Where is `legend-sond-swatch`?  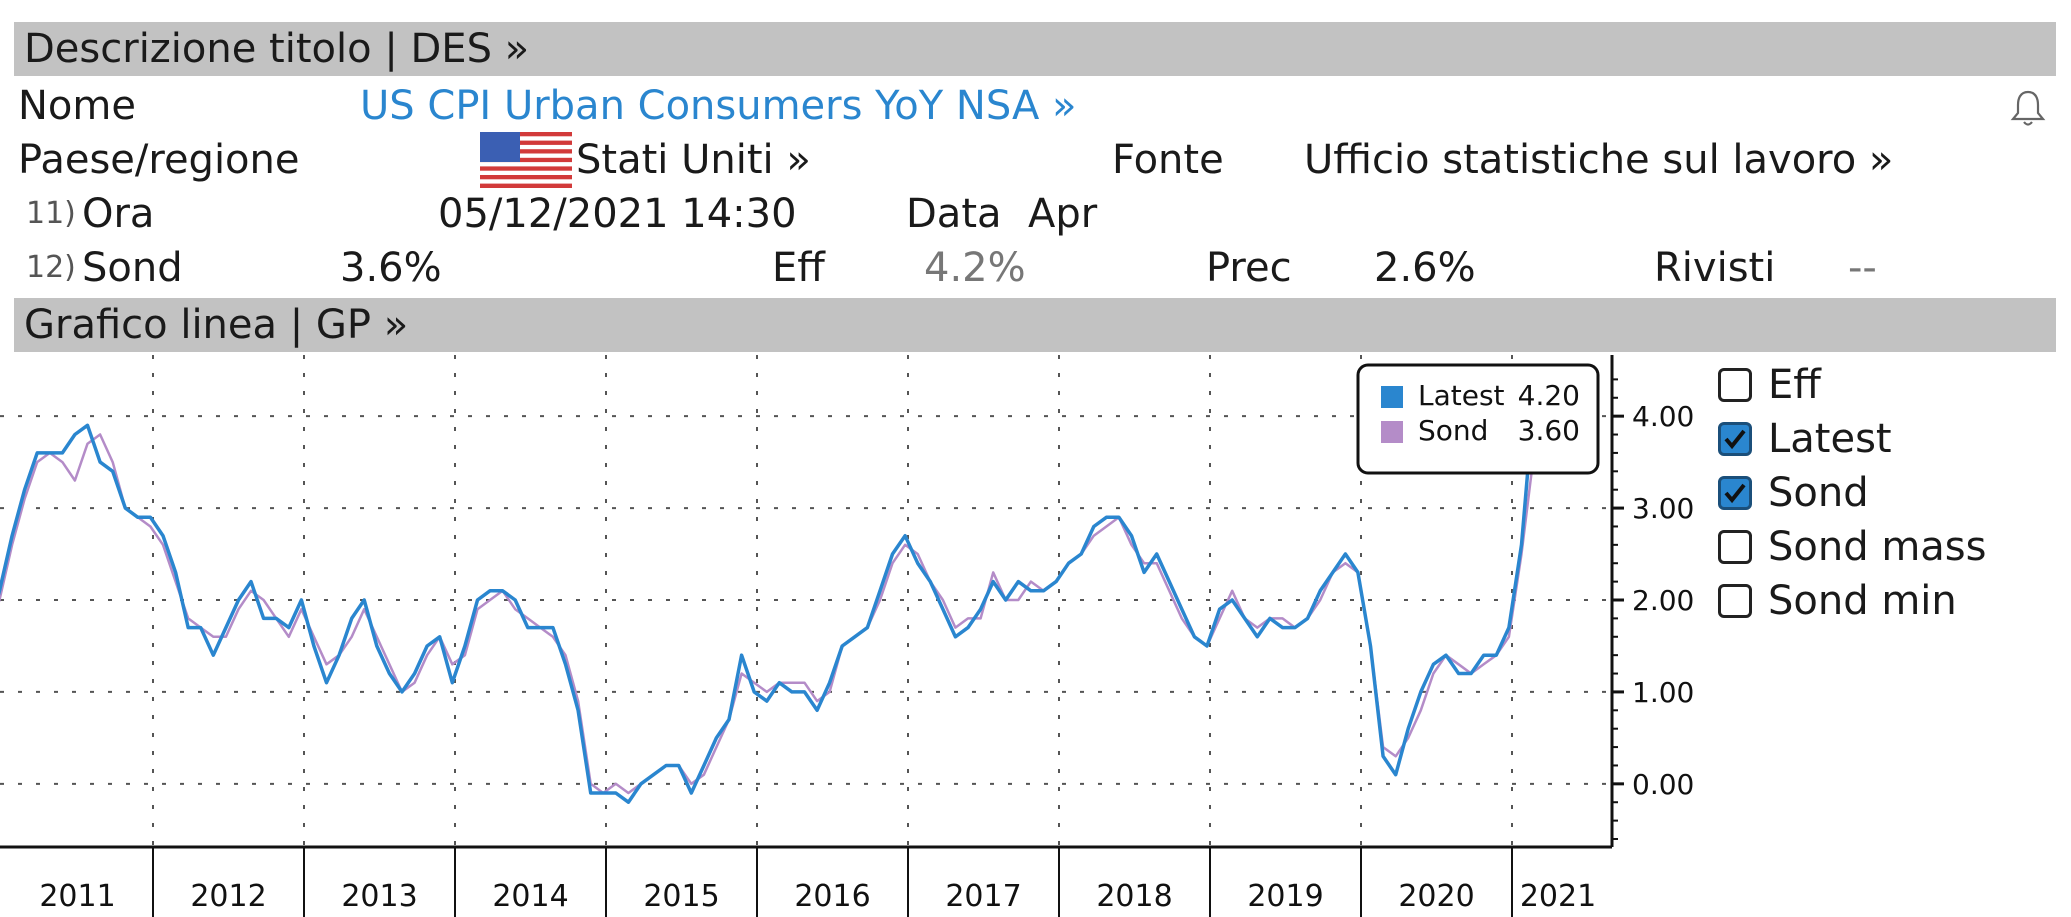 legend-sond-swatch is located at coordinates (1392, 432).